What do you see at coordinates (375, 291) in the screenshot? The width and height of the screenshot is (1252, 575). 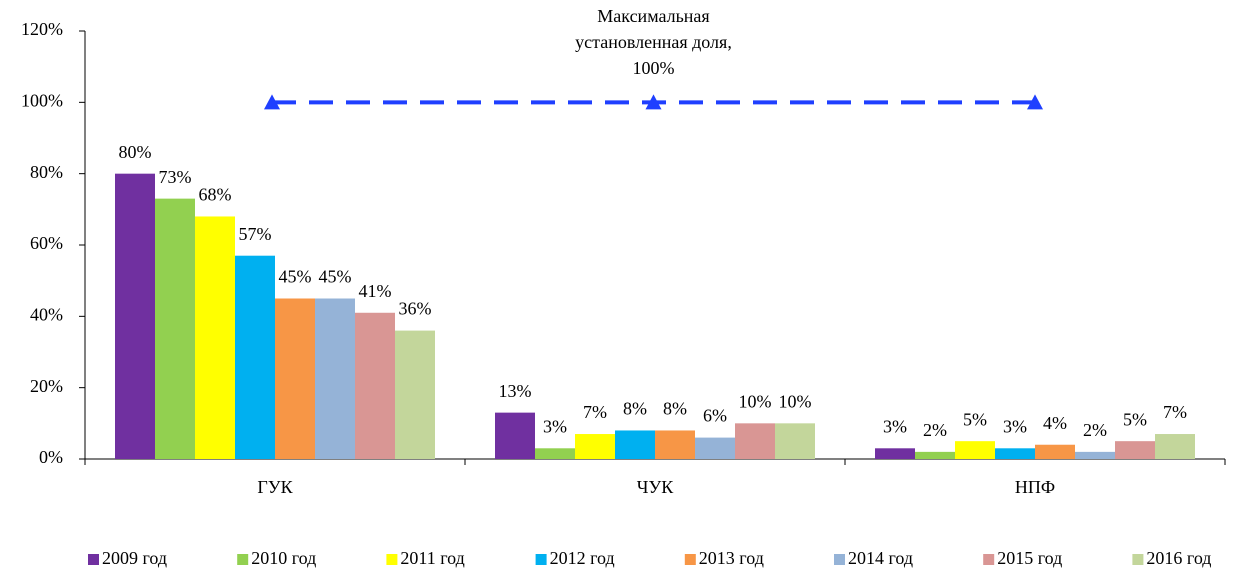 I see `data-label: 41%` at bounding box center [375, 291].